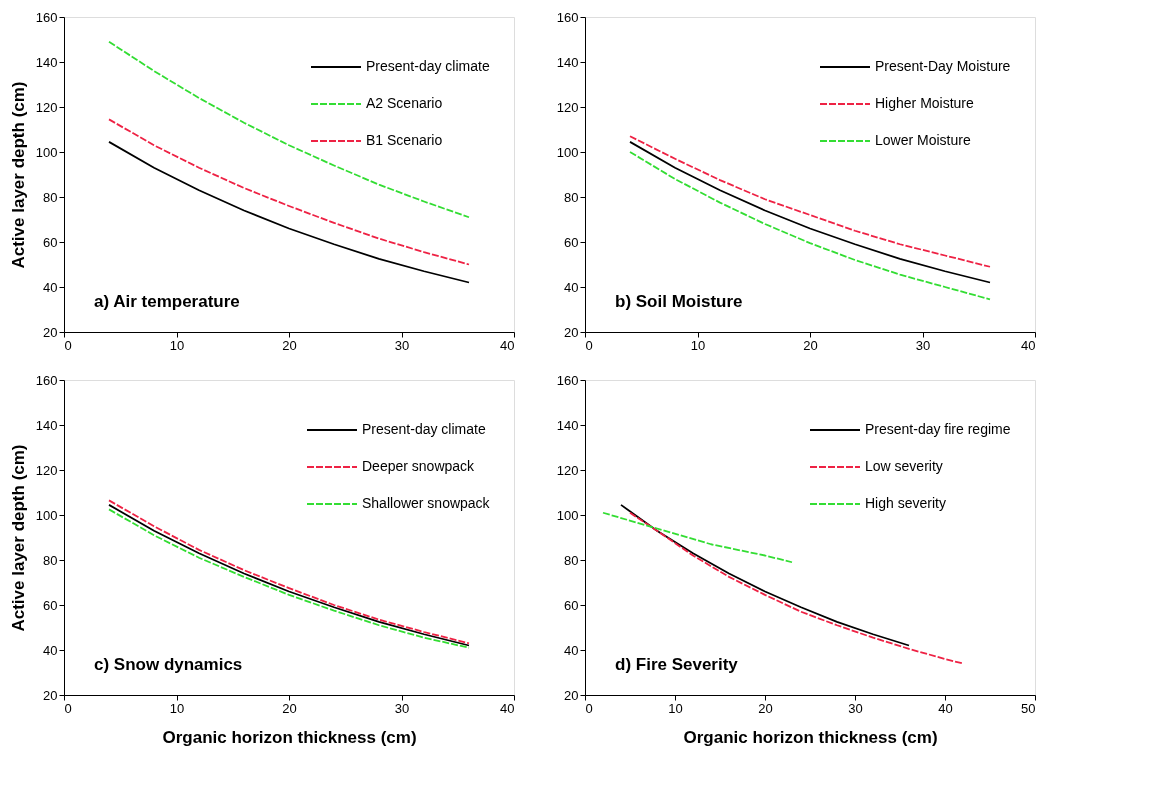 Image resolution: width=1151 pixels, height=812 pixels. What do you see at coordinates (426, 503) in the screenshot?
I see `legend-label: Shallower snowpack` at bounding box center [426, 503].